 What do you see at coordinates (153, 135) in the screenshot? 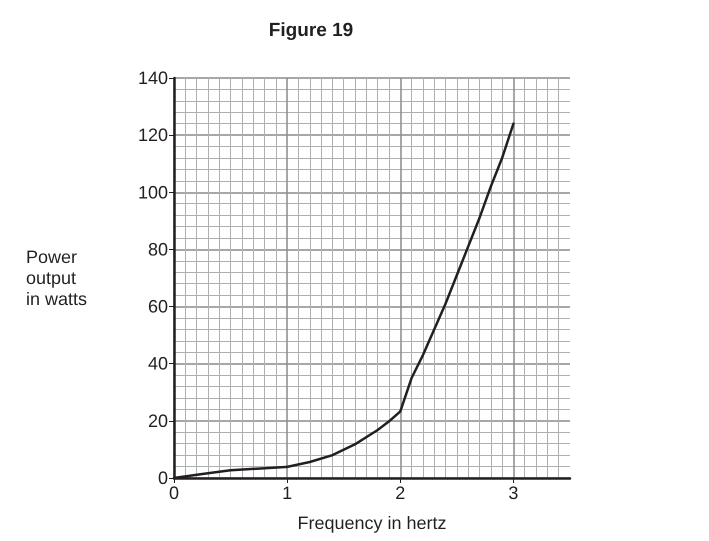
I see `y-tick-label: 120` at bounding box center [153, 135].